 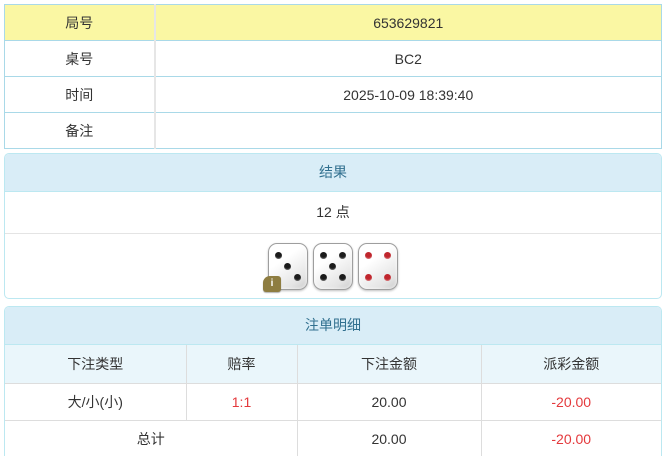 What do you see at coordinates (242, 402) in the screenshot?
I see `bet-odds-value: 1:1` at bounding box center [242, 402].